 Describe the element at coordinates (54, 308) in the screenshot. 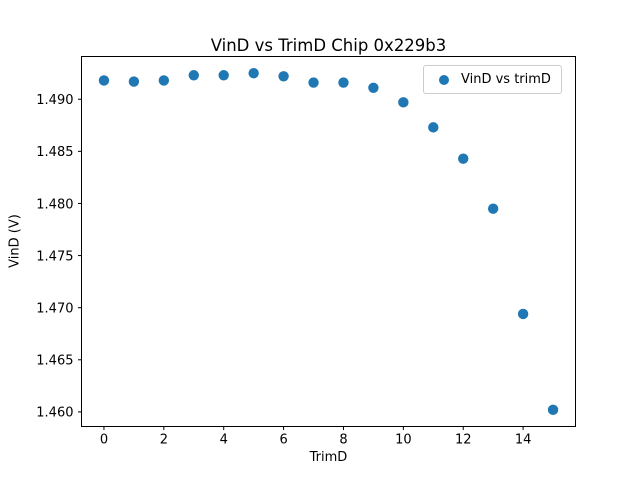

I see `y-tick-label: 1.470` at that location.